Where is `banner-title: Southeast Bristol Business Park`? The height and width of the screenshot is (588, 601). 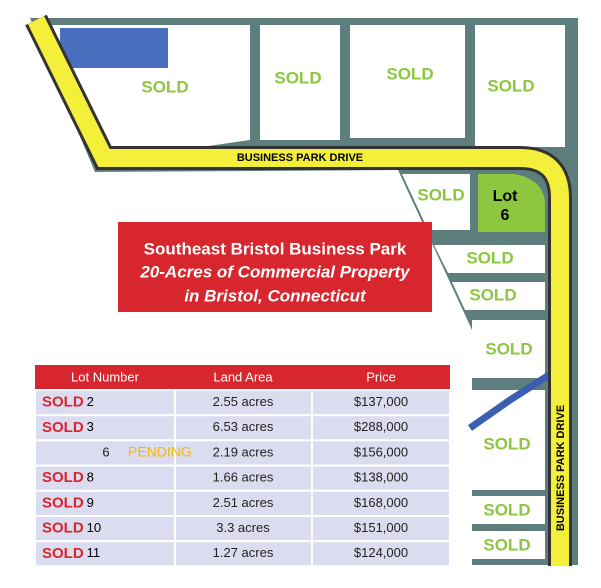 banner-title: Southeast Bristol Business Park is located at coordinates (275, 248).